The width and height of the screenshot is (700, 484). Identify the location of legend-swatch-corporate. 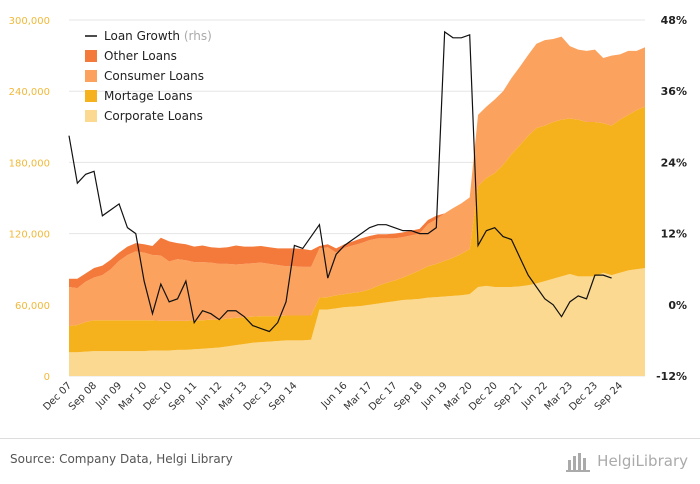
(91, 116).